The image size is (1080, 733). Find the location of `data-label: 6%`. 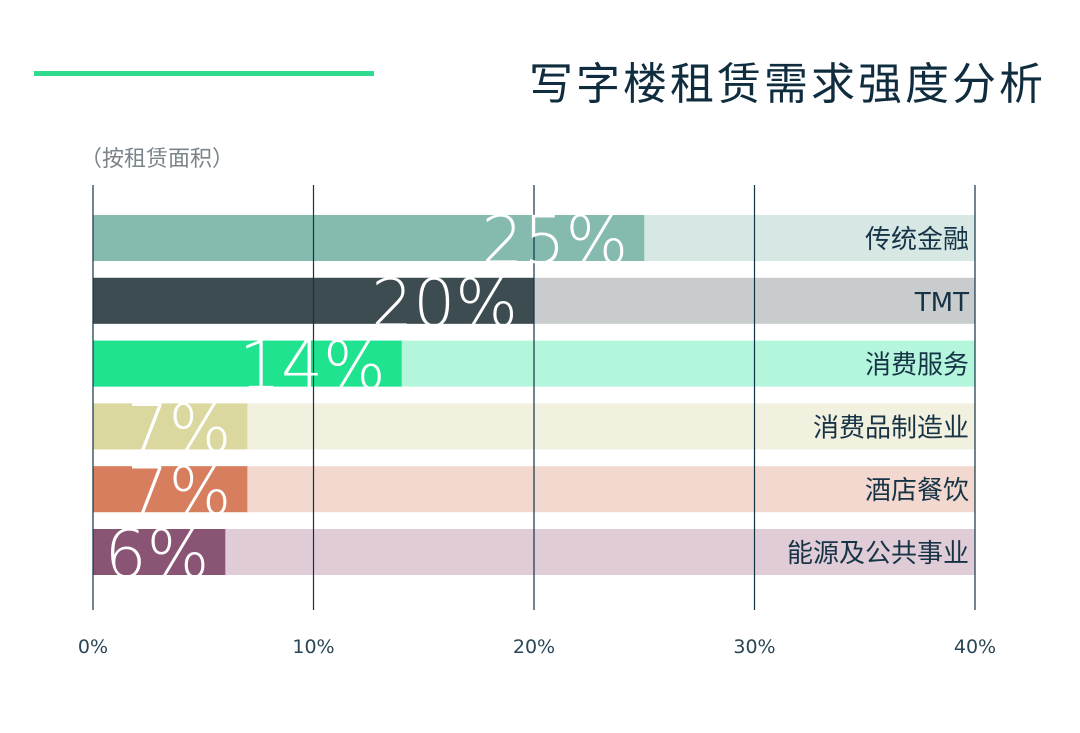

data-label: 6% is located at coordinates (157, 554).